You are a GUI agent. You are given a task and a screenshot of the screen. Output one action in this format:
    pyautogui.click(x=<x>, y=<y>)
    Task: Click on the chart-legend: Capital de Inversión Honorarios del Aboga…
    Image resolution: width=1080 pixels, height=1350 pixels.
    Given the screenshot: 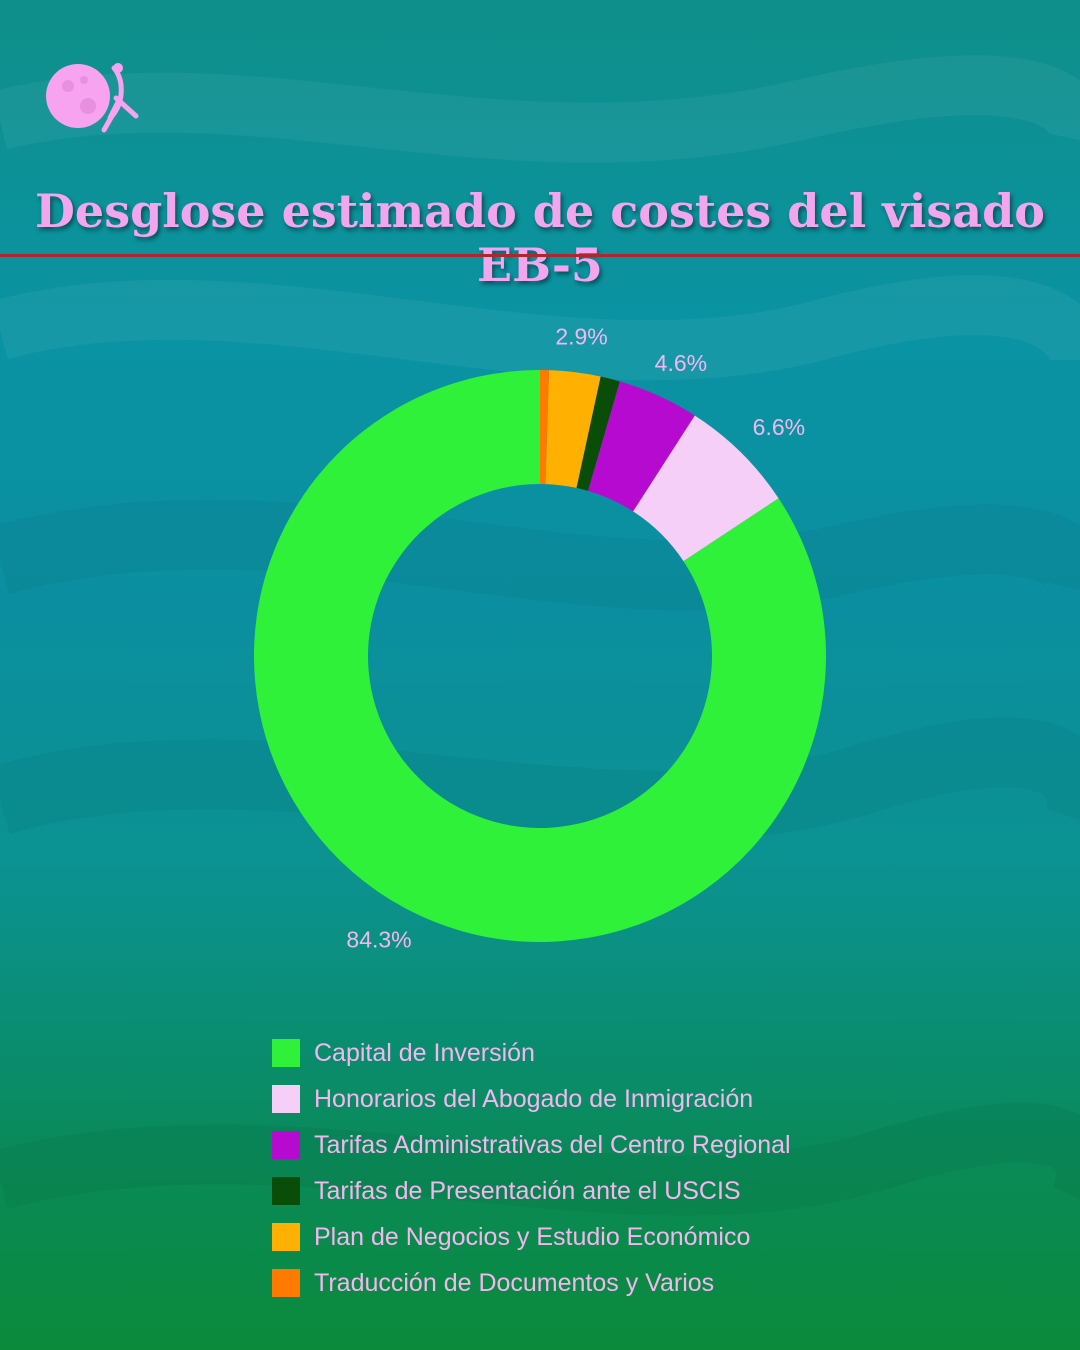 What is the action you would take?
    pyautogui.click(x=531, y=1168)
    